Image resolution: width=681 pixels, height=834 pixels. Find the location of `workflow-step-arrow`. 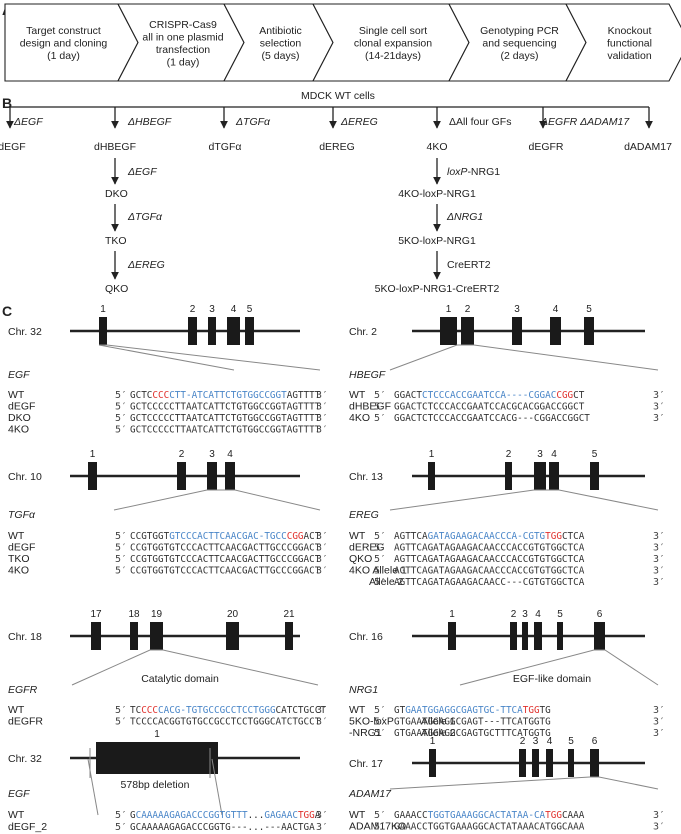

workflow-step-arrow is located at coordinates (623, 42).